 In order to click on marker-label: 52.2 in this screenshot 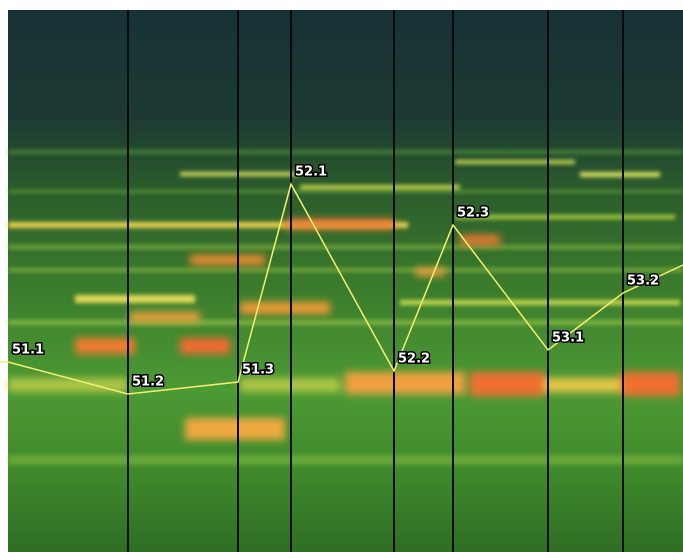, I will do `click(414, 359)`.